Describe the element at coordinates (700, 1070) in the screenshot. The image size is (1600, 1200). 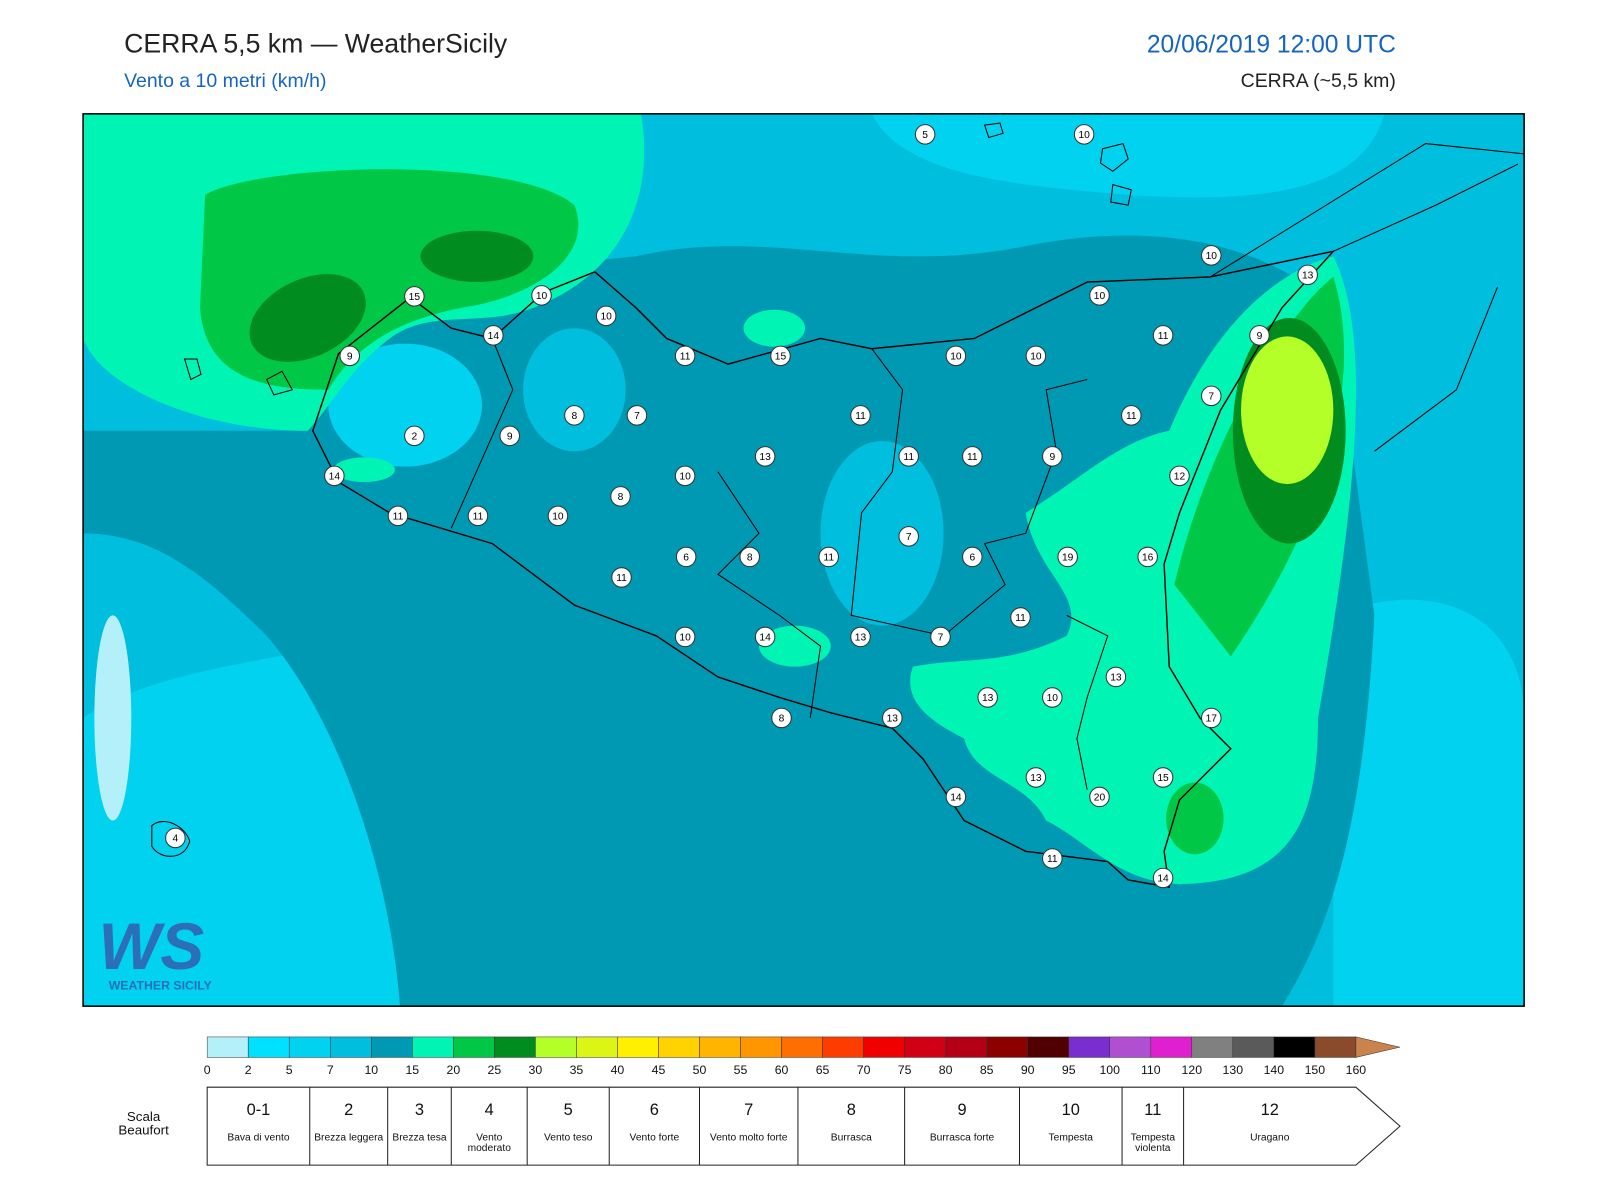
I see `colorbar-tick-label: 50` at that location.